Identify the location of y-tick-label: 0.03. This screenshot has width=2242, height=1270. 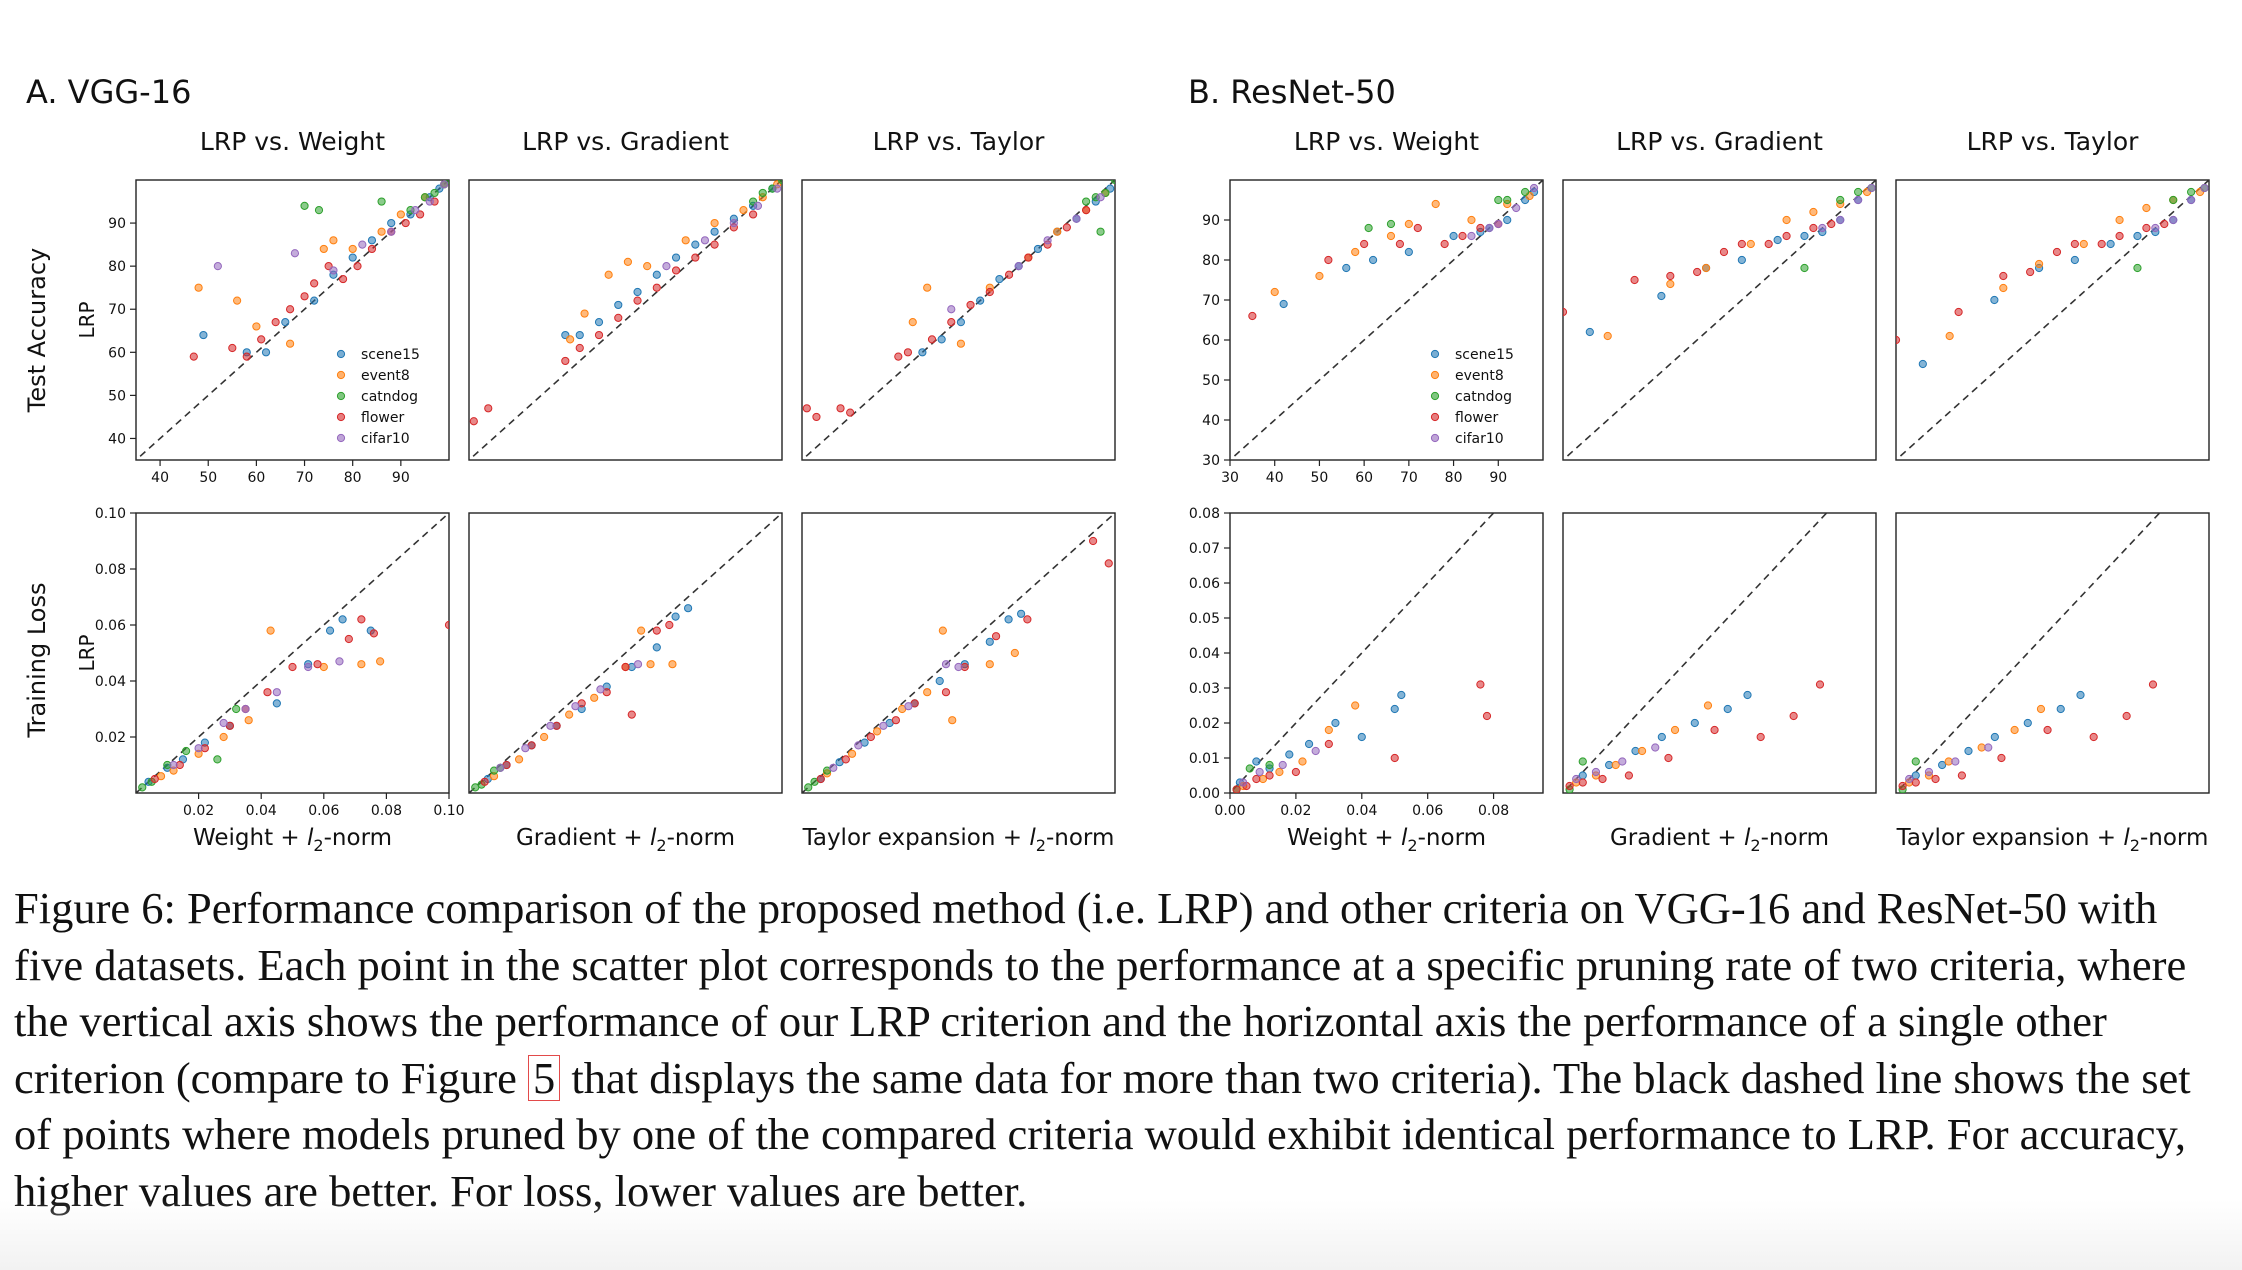
(1204, 689).